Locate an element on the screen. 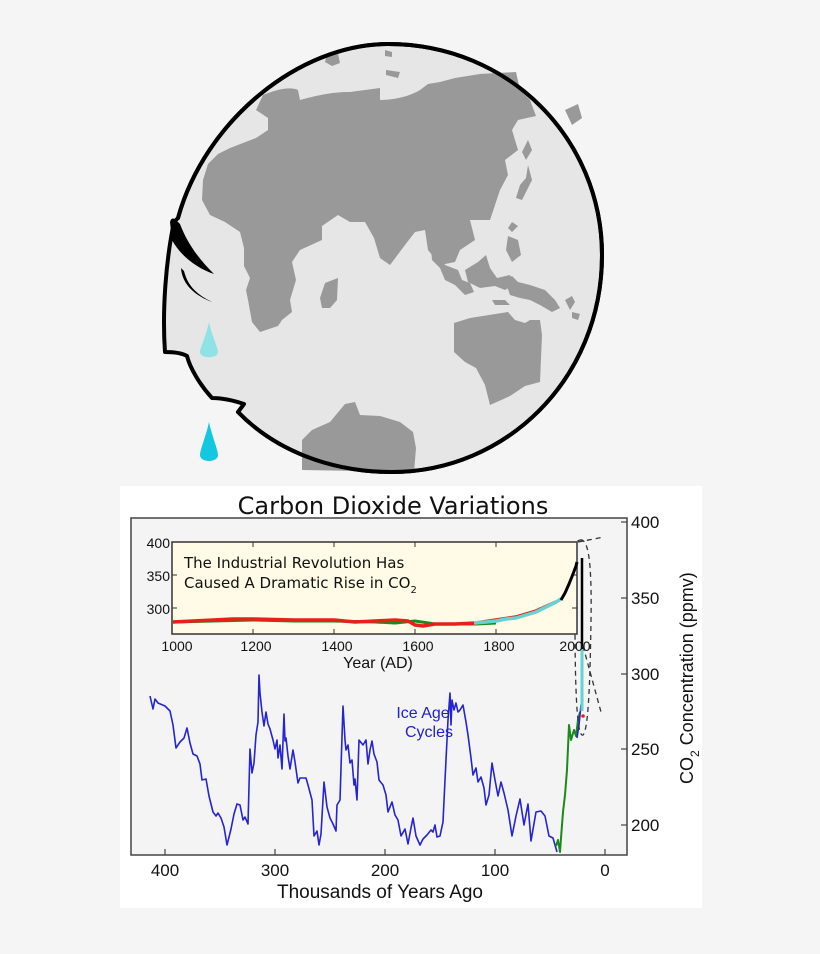 The height and width of the screenshot is (954, 820). y-axis-label-sub: 2 is located at coordinates (695, 753).